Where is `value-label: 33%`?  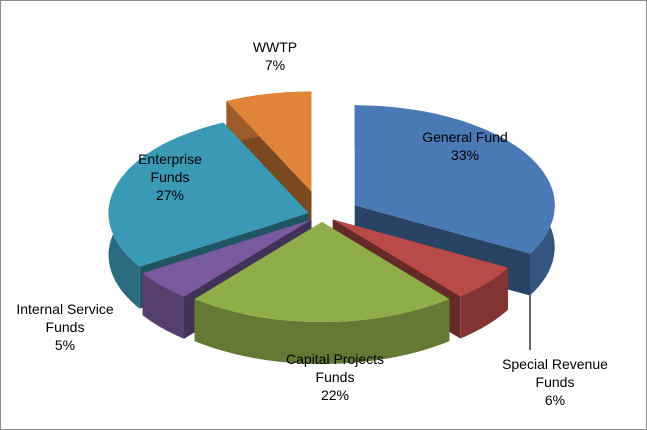
value-label: 33% is located at coordinates (465, 155).